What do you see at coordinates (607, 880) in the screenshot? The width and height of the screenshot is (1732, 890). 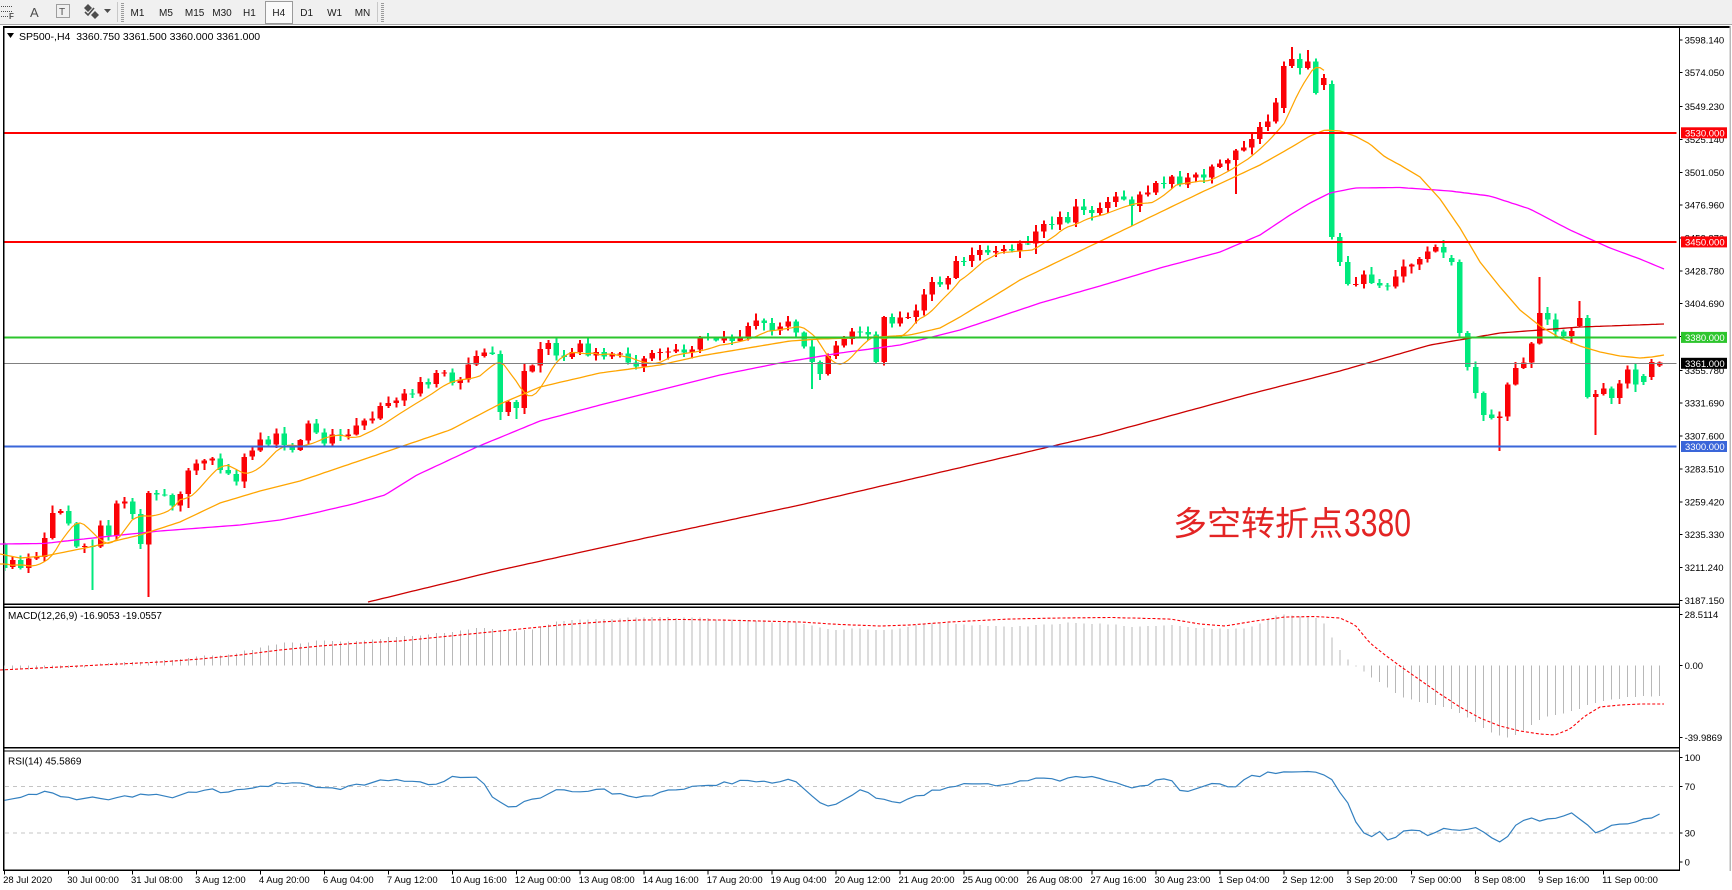 I see `svg-text: 13 Aug 08:00` at bounding box center [607, 880].